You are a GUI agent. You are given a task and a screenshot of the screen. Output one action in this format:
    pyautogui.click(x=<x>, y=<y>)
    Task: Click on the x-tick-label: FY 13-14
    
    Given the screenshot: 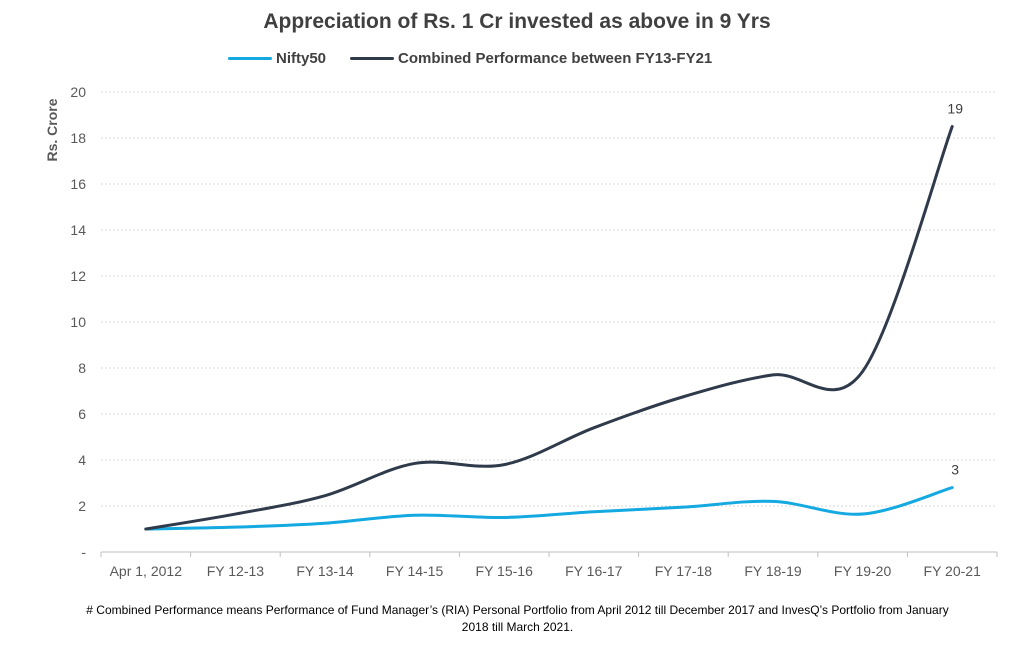 What is the action you would take?
    pyautogui.click(x=325, y=571)
    